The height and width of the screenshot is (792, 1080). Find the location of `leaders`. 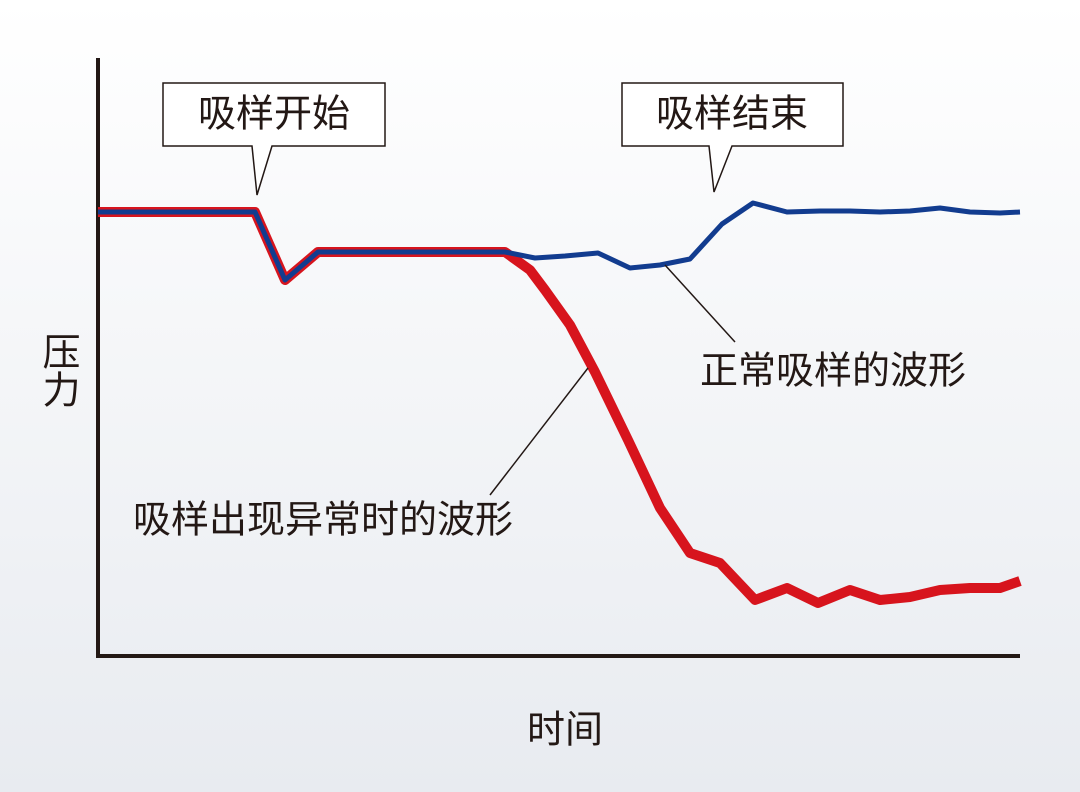

leaders is located at coordinates (612, 380).